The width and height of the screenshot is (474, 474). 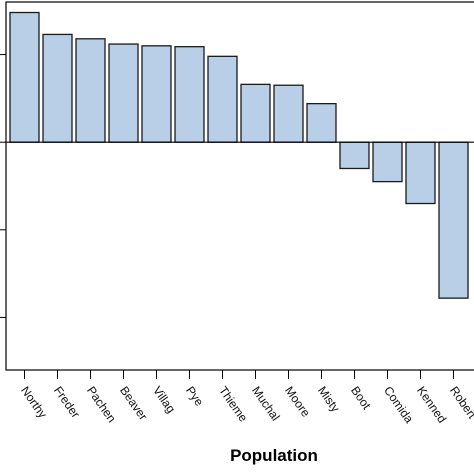 What do you see at coordinates (453, 220) in the screenshot?
I see `bar-robert` at bounding box center [453, 220].